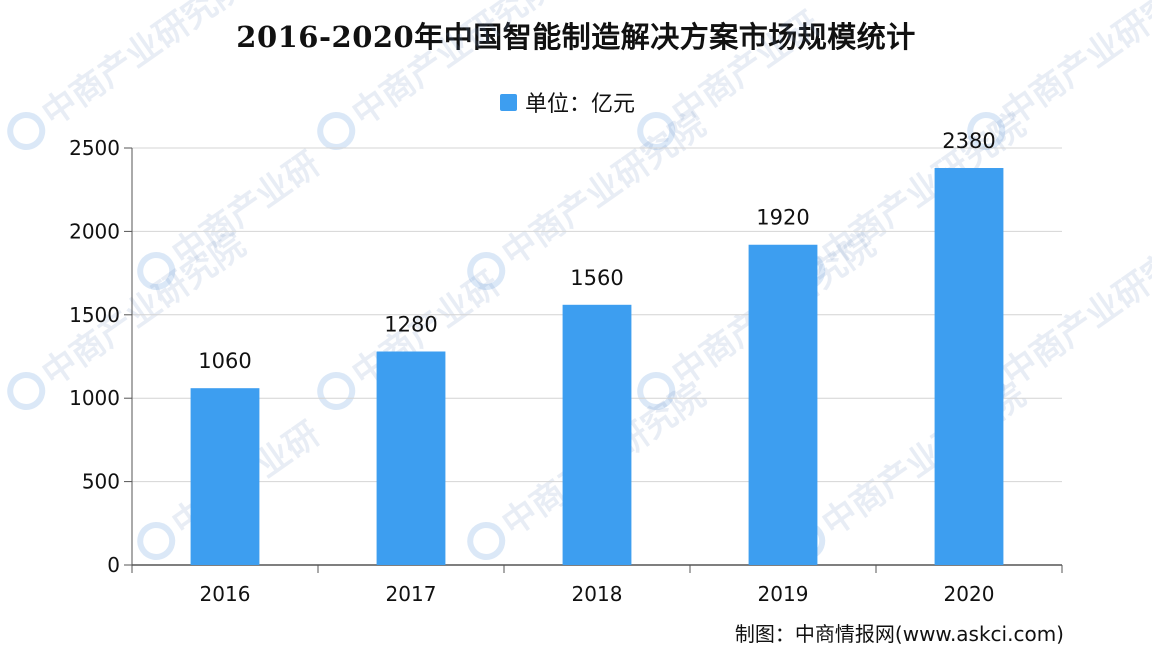 Image resolution: width=1152 pixels, height=658 pixels. What do you see at coordinates (411, 594) in the screenshot?
I see `x-tick-label-2017: 2017` at bounding box center [411, 594].